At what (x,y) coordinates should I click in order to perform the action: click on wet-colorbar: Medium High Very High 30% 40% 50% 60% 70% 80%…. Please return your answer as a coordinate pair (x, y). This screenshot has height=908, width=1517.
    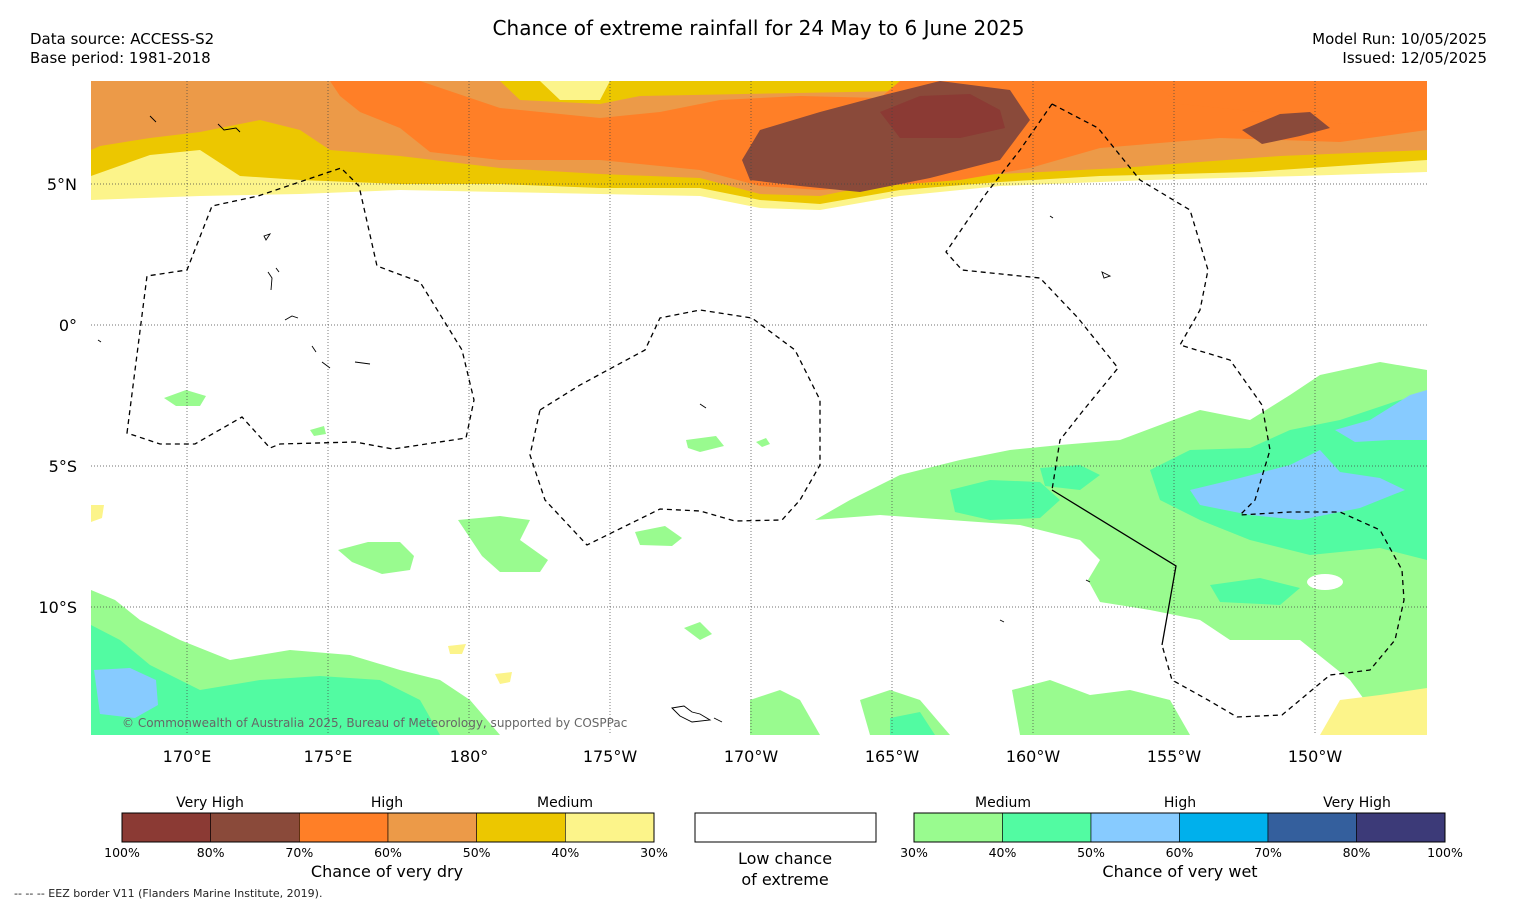
    Looking at the image, I should click on (1181, 838).